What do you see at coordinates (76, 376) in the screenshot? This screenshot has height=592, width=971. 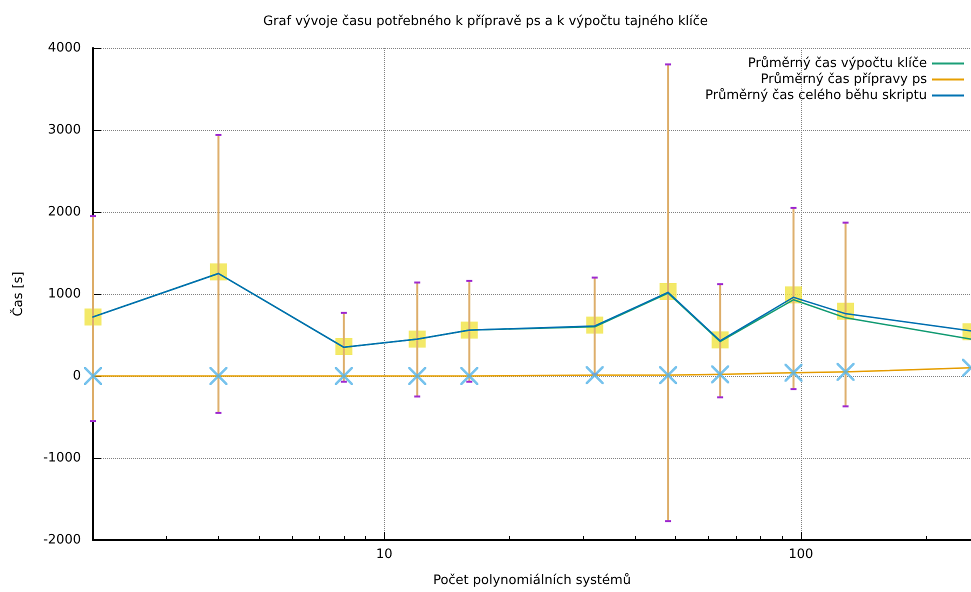 I see `y-tick-label: 0` at bounding box center [76, 376].